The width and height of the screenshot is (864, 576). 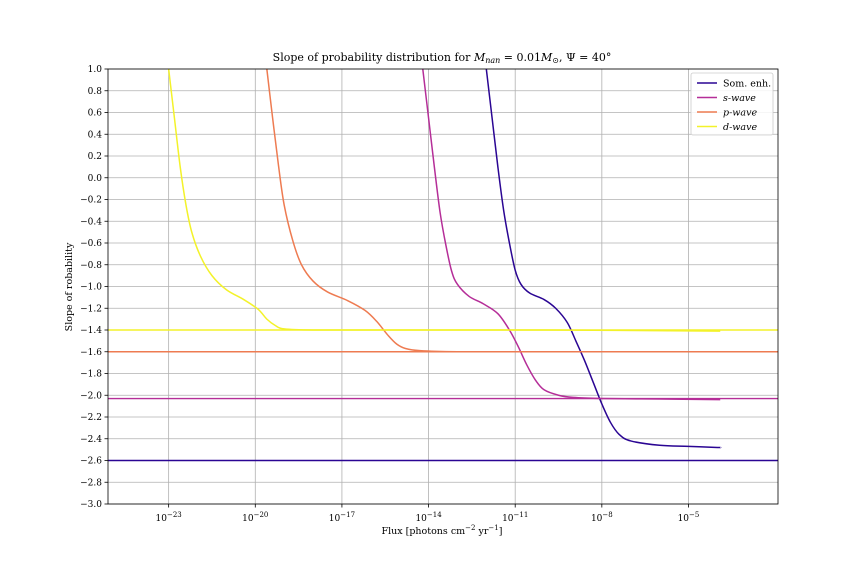 I want to click on x-axis-label-exp1: −2, so click(x=470, y=528).